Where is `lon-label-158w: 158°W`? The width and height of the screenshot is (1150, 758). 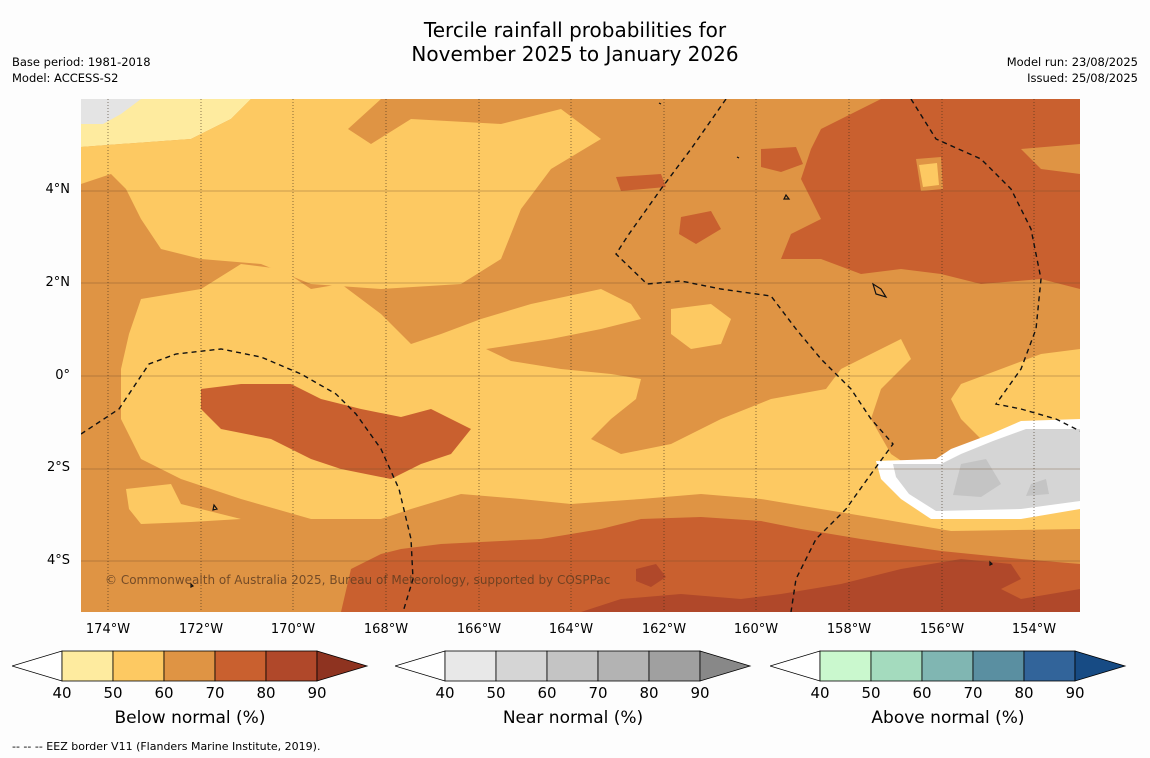 lon-label-158w: 158°W is located at coordinates (849, 629).